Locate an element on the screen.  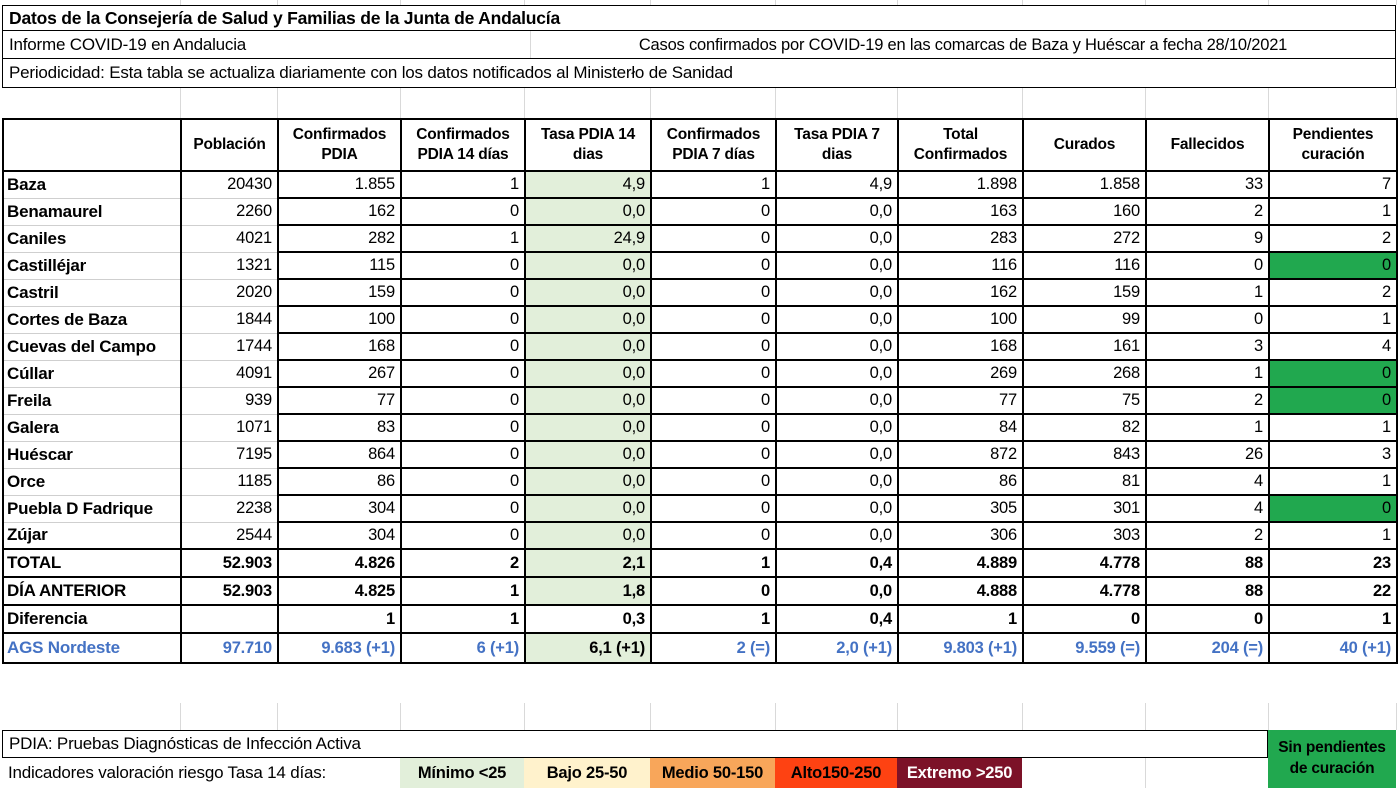
cell-poblacion: 1071 is located at coordinates (229, 427).